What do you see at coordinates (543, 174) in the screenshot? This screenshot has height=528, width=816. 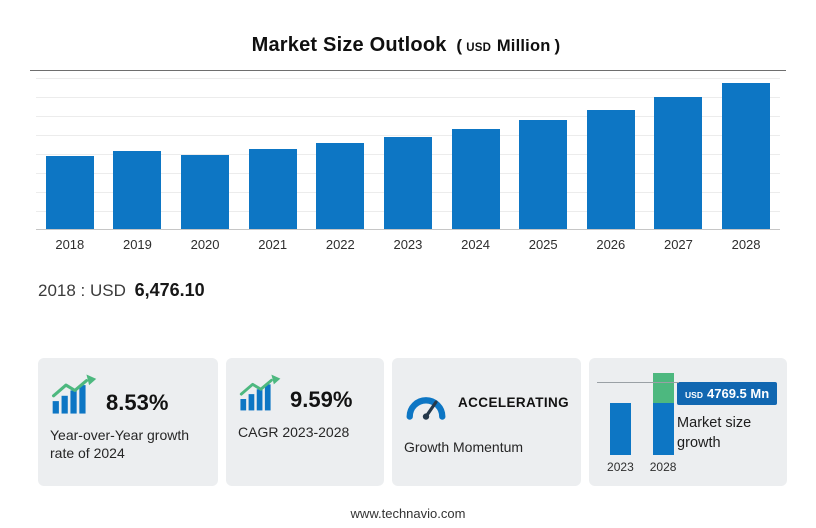 I see `bar-2025` at bounding box center [543, 174].